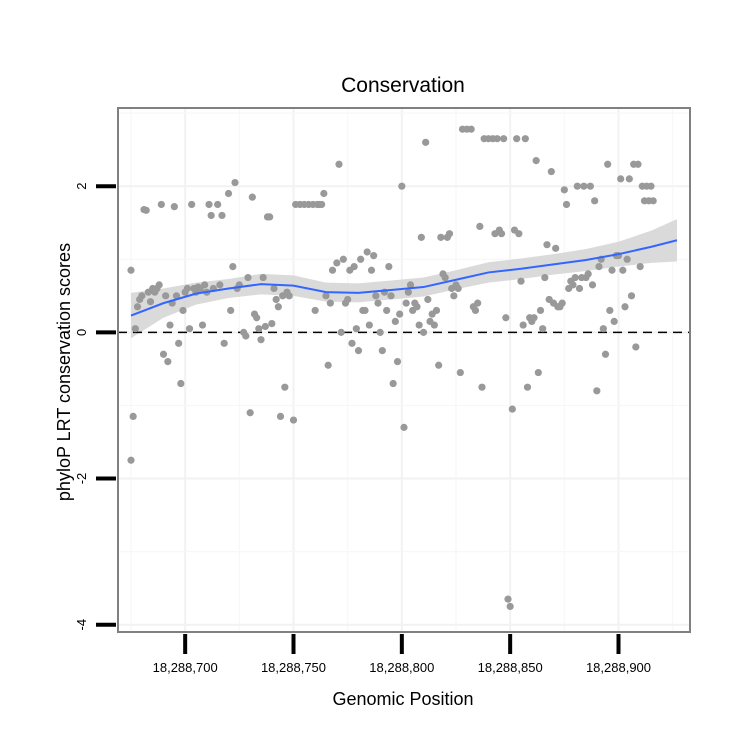 This screenshot has width=750, height=750. I want to click on y-tick-label: 2, so click(81, 186).